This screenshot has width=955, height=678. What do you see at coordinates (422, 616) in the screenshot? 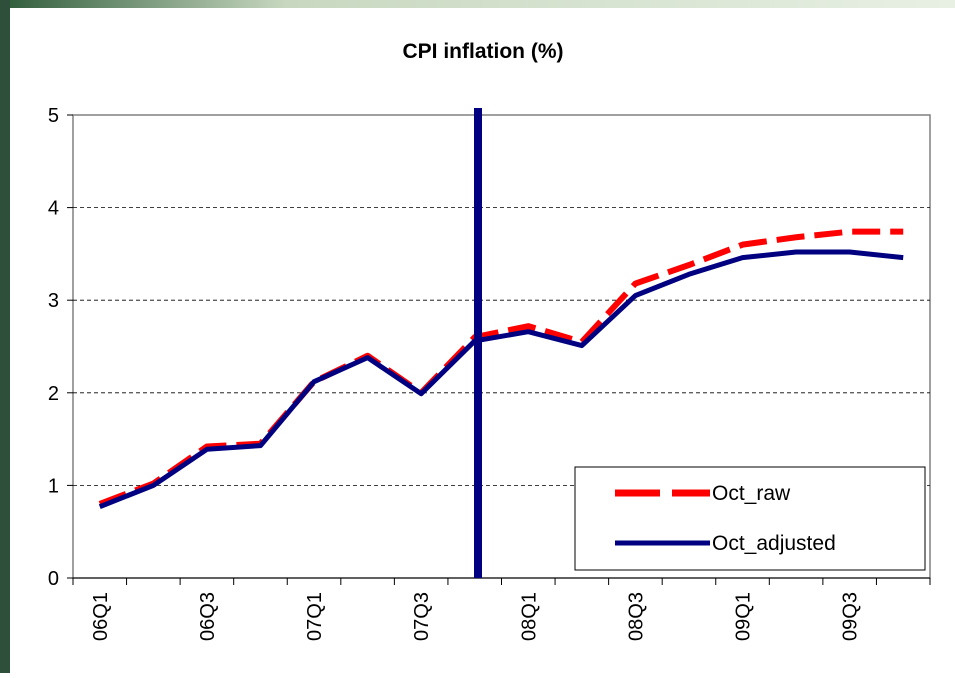
I see `x-tick-label: 07Q3` at bounding box center [422, 616].